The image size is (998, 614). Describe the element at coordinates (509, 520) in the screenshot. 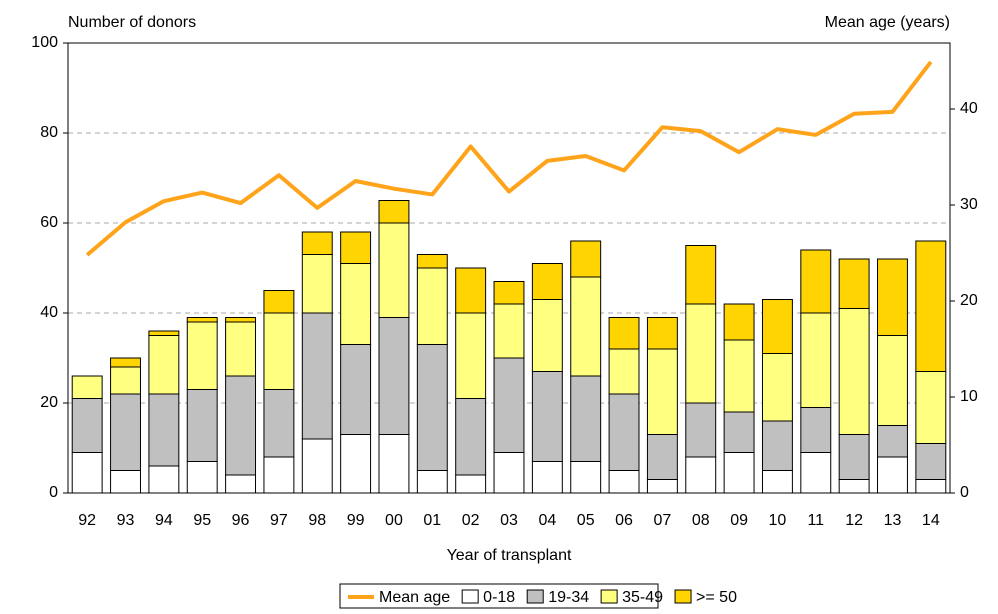

I see `x-tick-label: 03` at that location.